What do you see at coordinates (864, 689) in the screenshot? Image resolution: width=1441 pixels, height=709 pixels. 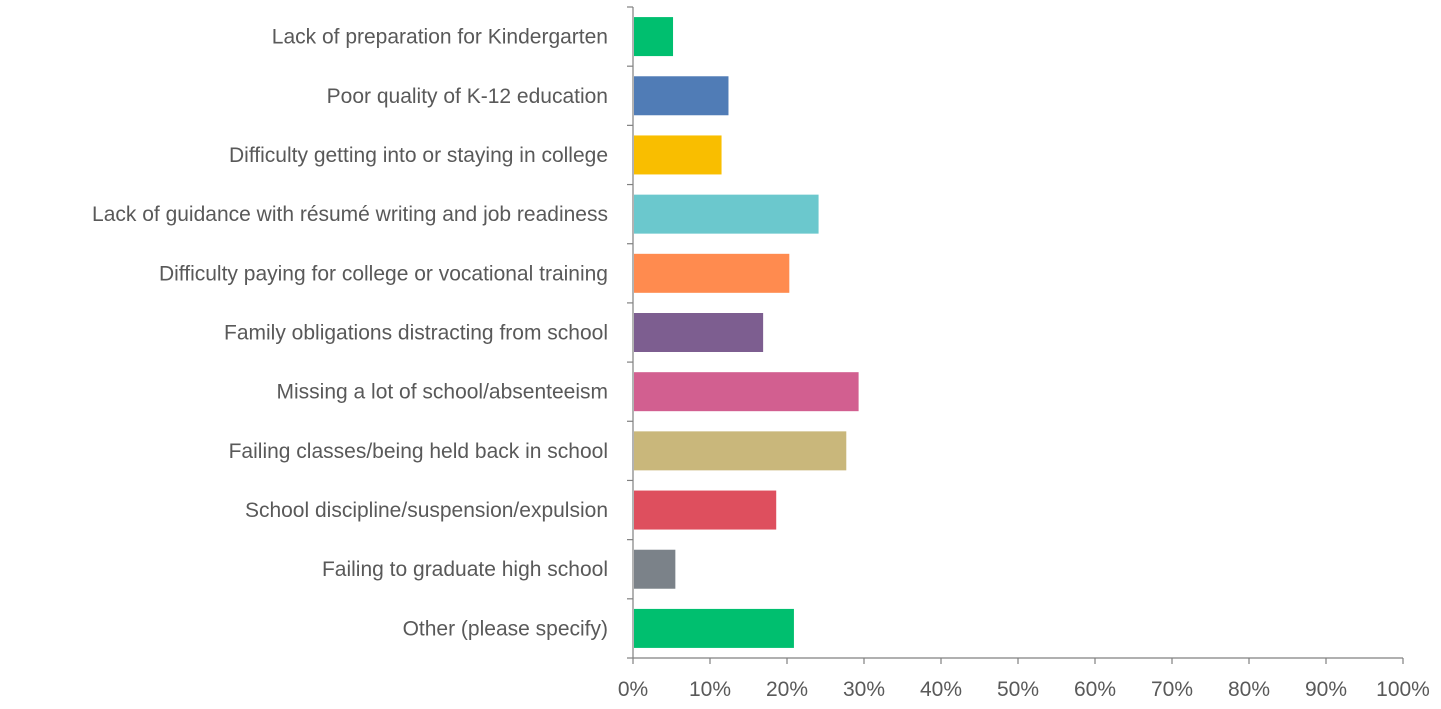 I see `x-tick-label: 30%` at bounding box center [864, 689].